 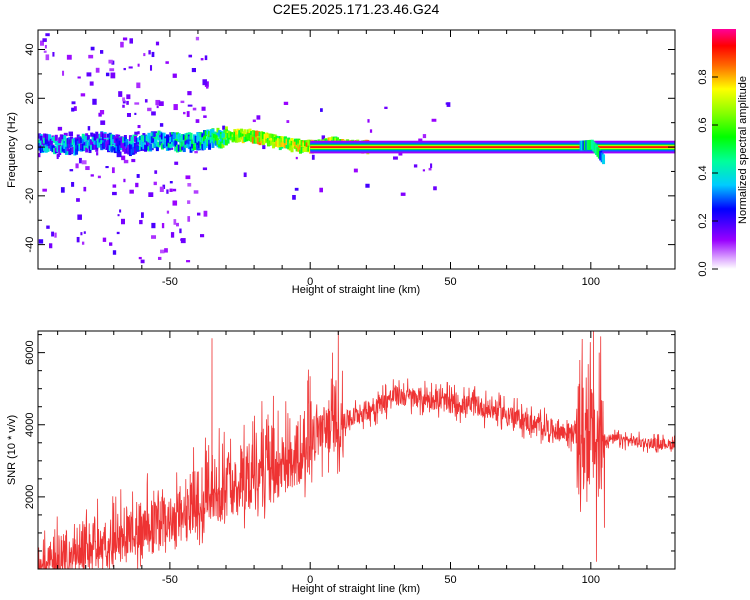 I want to click on snr-x-label: Height of straight line (km), so click(x=356, y=589).